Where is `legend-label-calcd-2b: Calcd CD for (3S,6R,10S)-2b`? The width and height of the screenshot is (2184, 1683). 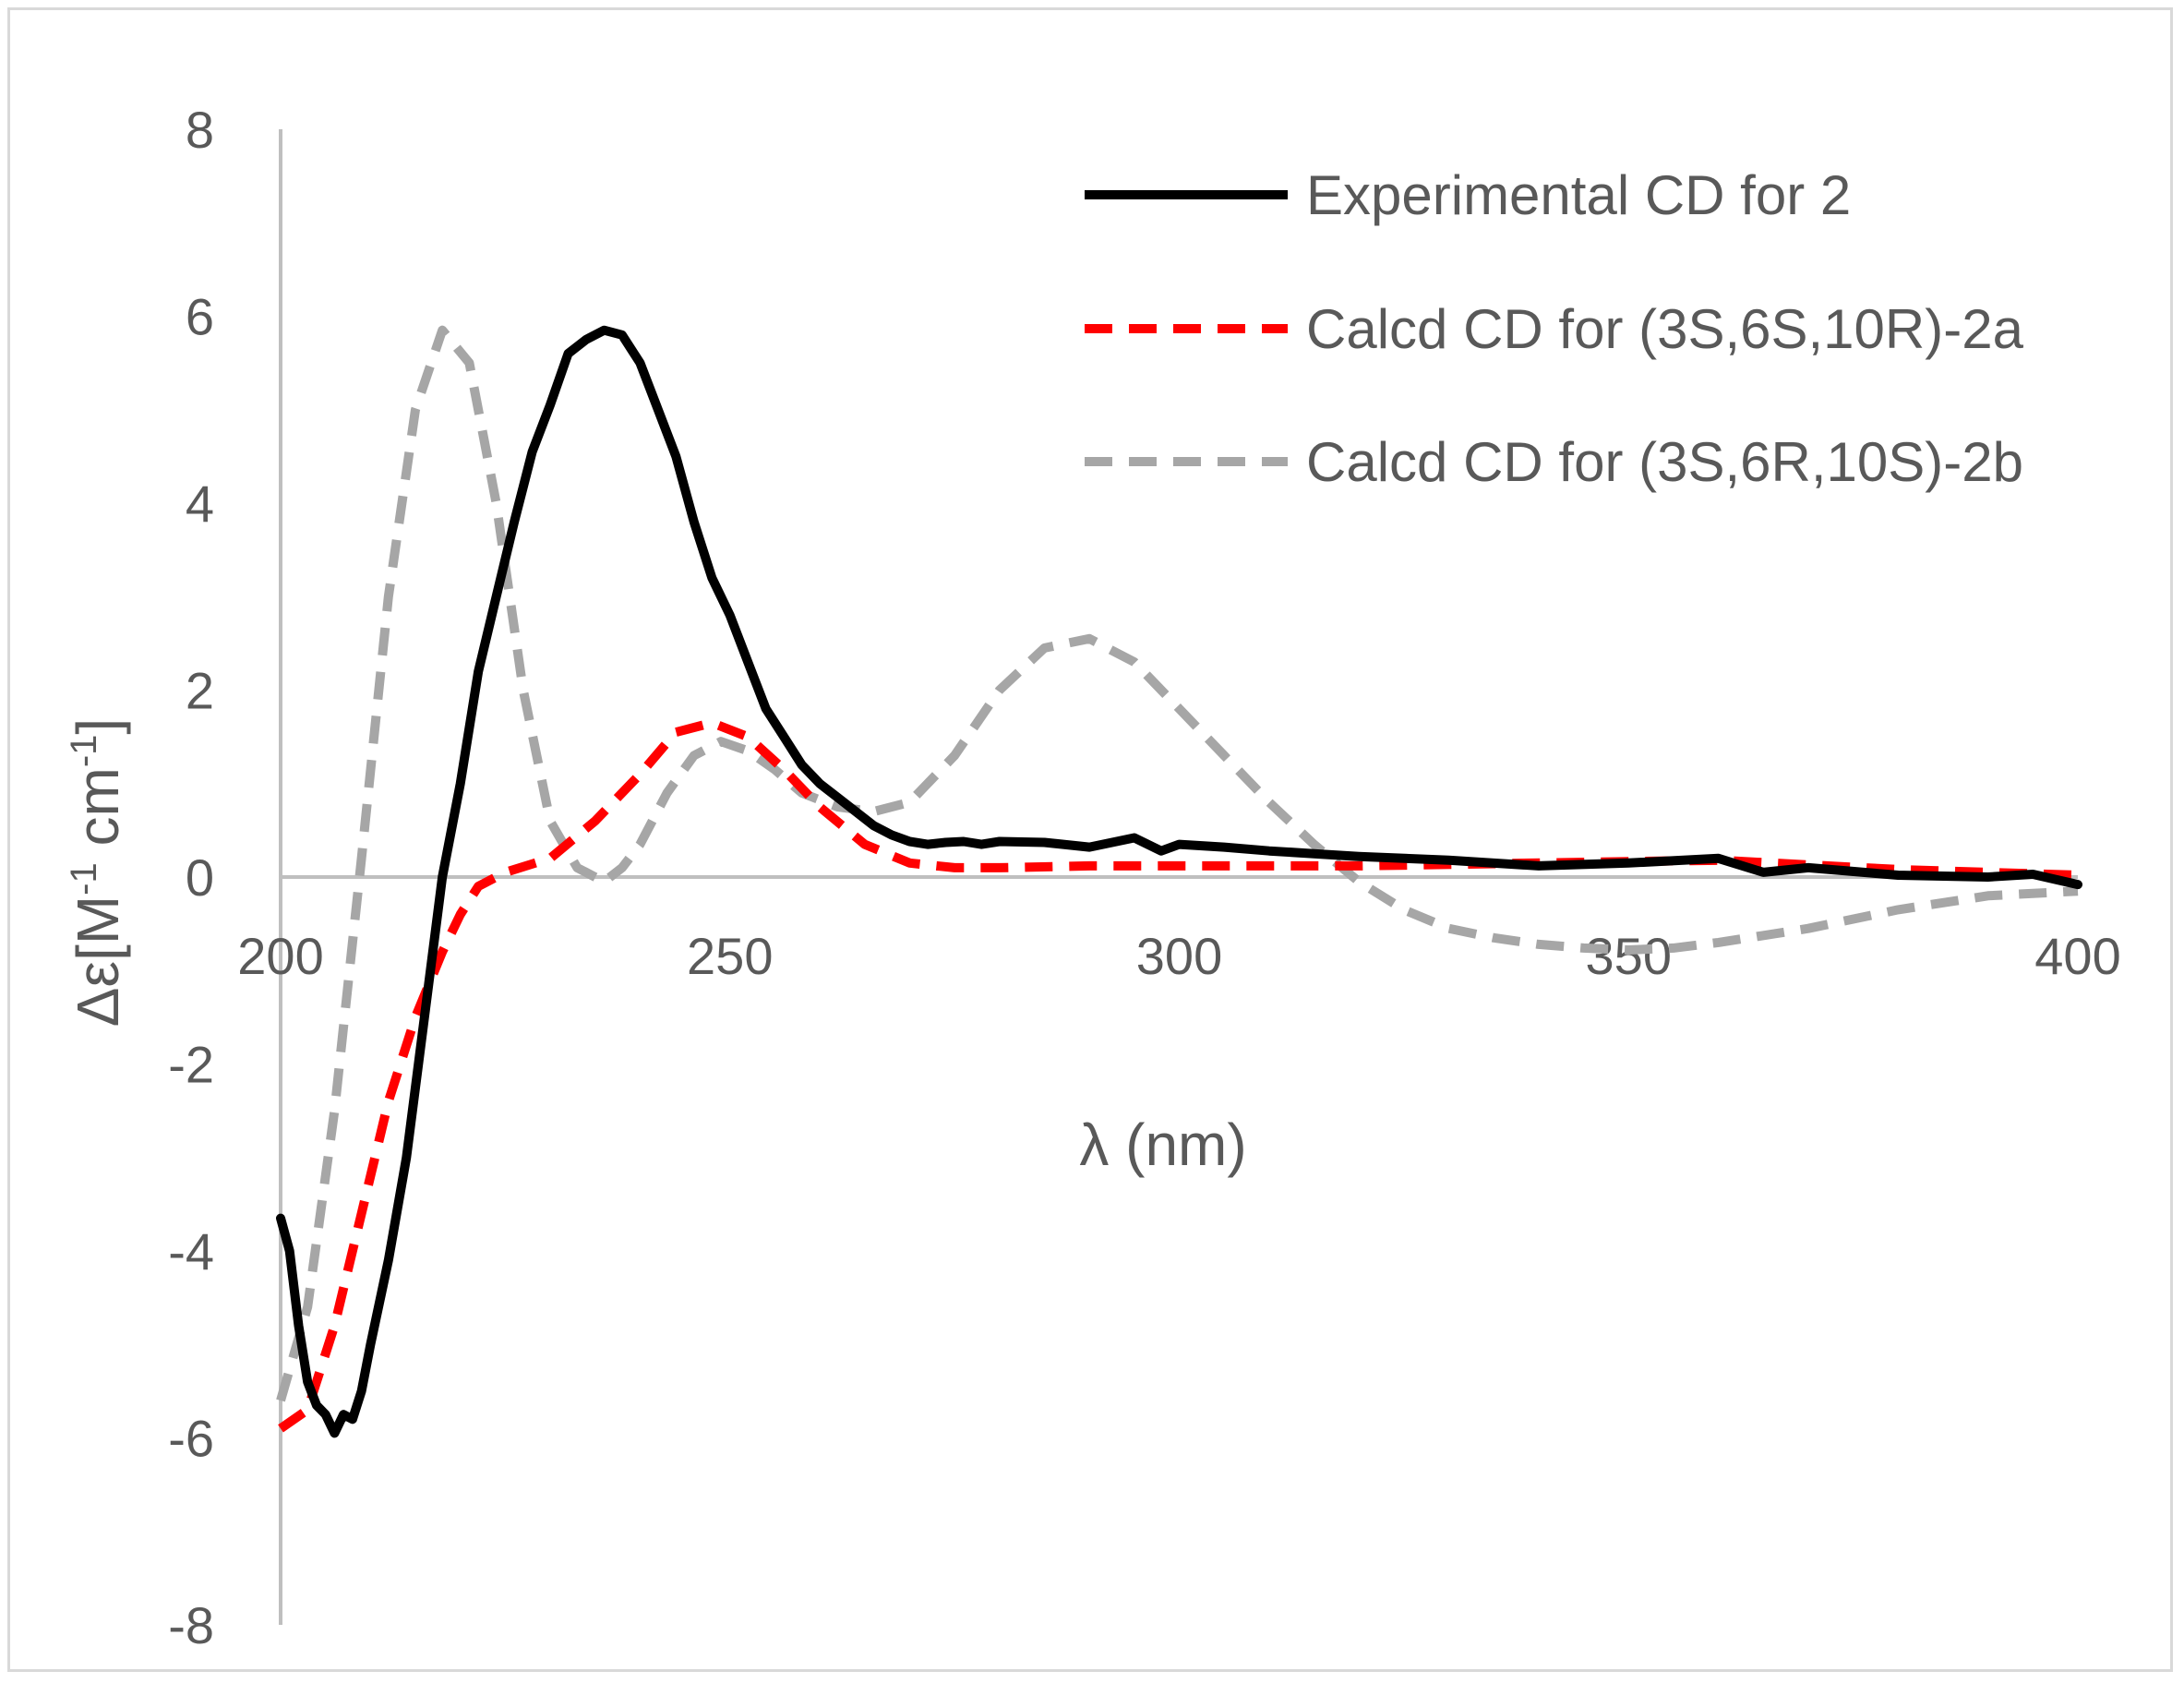
legend-label-calcd-2b: Calcd CD for (3S,6R,10S)-2b is located at coordinates (1664, 462).